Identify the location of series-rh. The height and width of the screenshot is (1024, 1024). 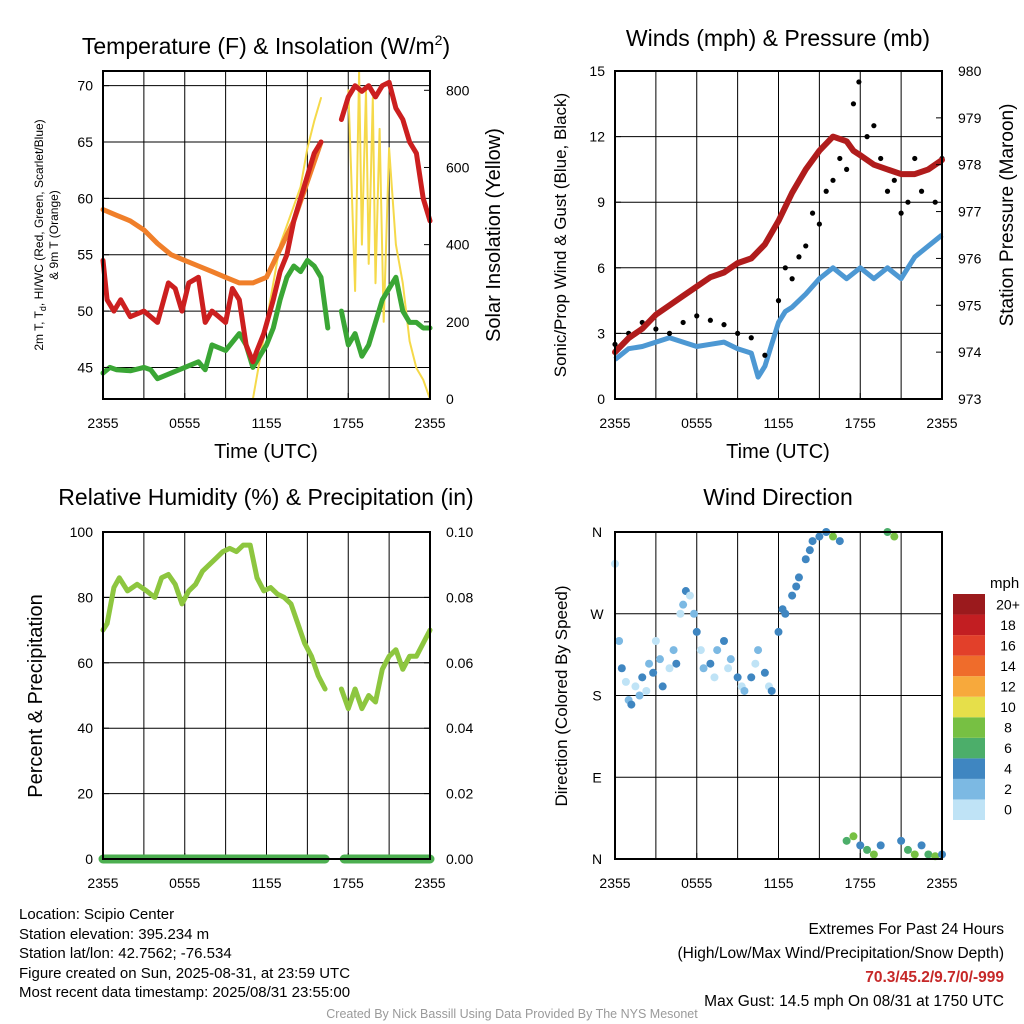
(266, 627).